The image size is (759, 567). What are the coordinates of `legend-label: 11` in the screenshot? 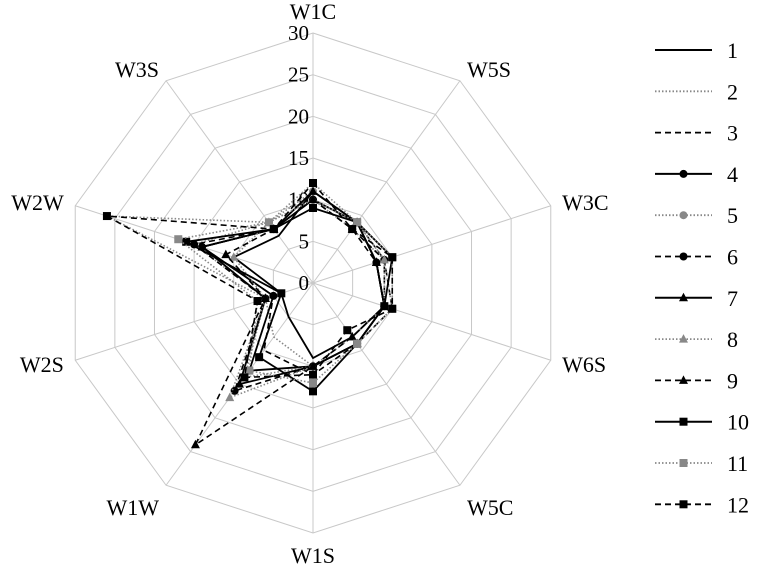 It's located at (737, 463).